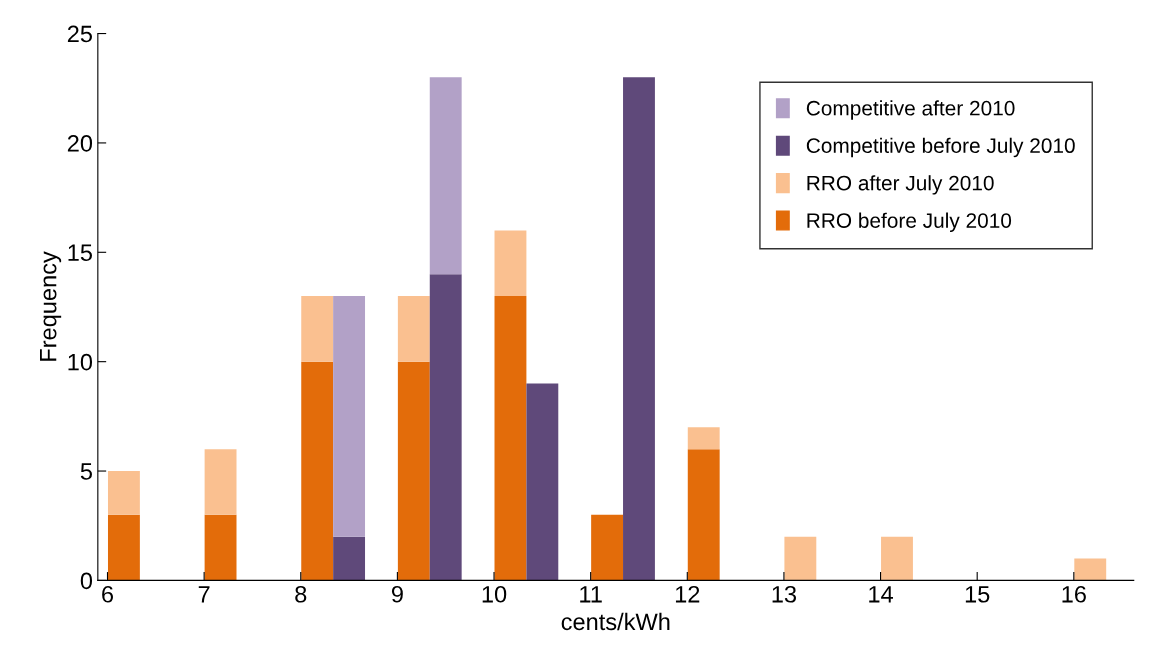 The height and width of the screenshot is (671, 1151). I want to click on x-tick-label: 10, so click(494, 594).